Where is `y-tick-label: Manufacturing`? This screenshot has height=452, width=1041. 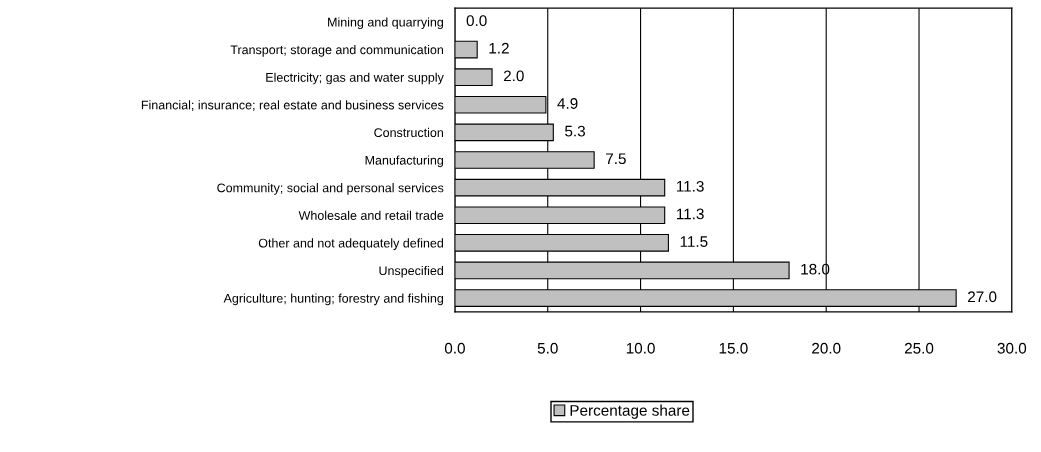
y-tick-label: Manufacturing is located at coordinates (404, 161).